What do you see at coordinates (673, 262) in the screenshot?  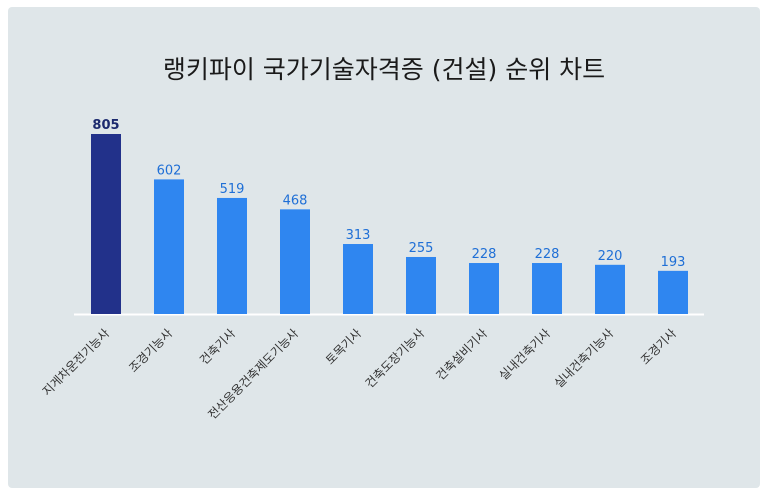 I see `value-label-10: 193` at bounding box center [673, 262].